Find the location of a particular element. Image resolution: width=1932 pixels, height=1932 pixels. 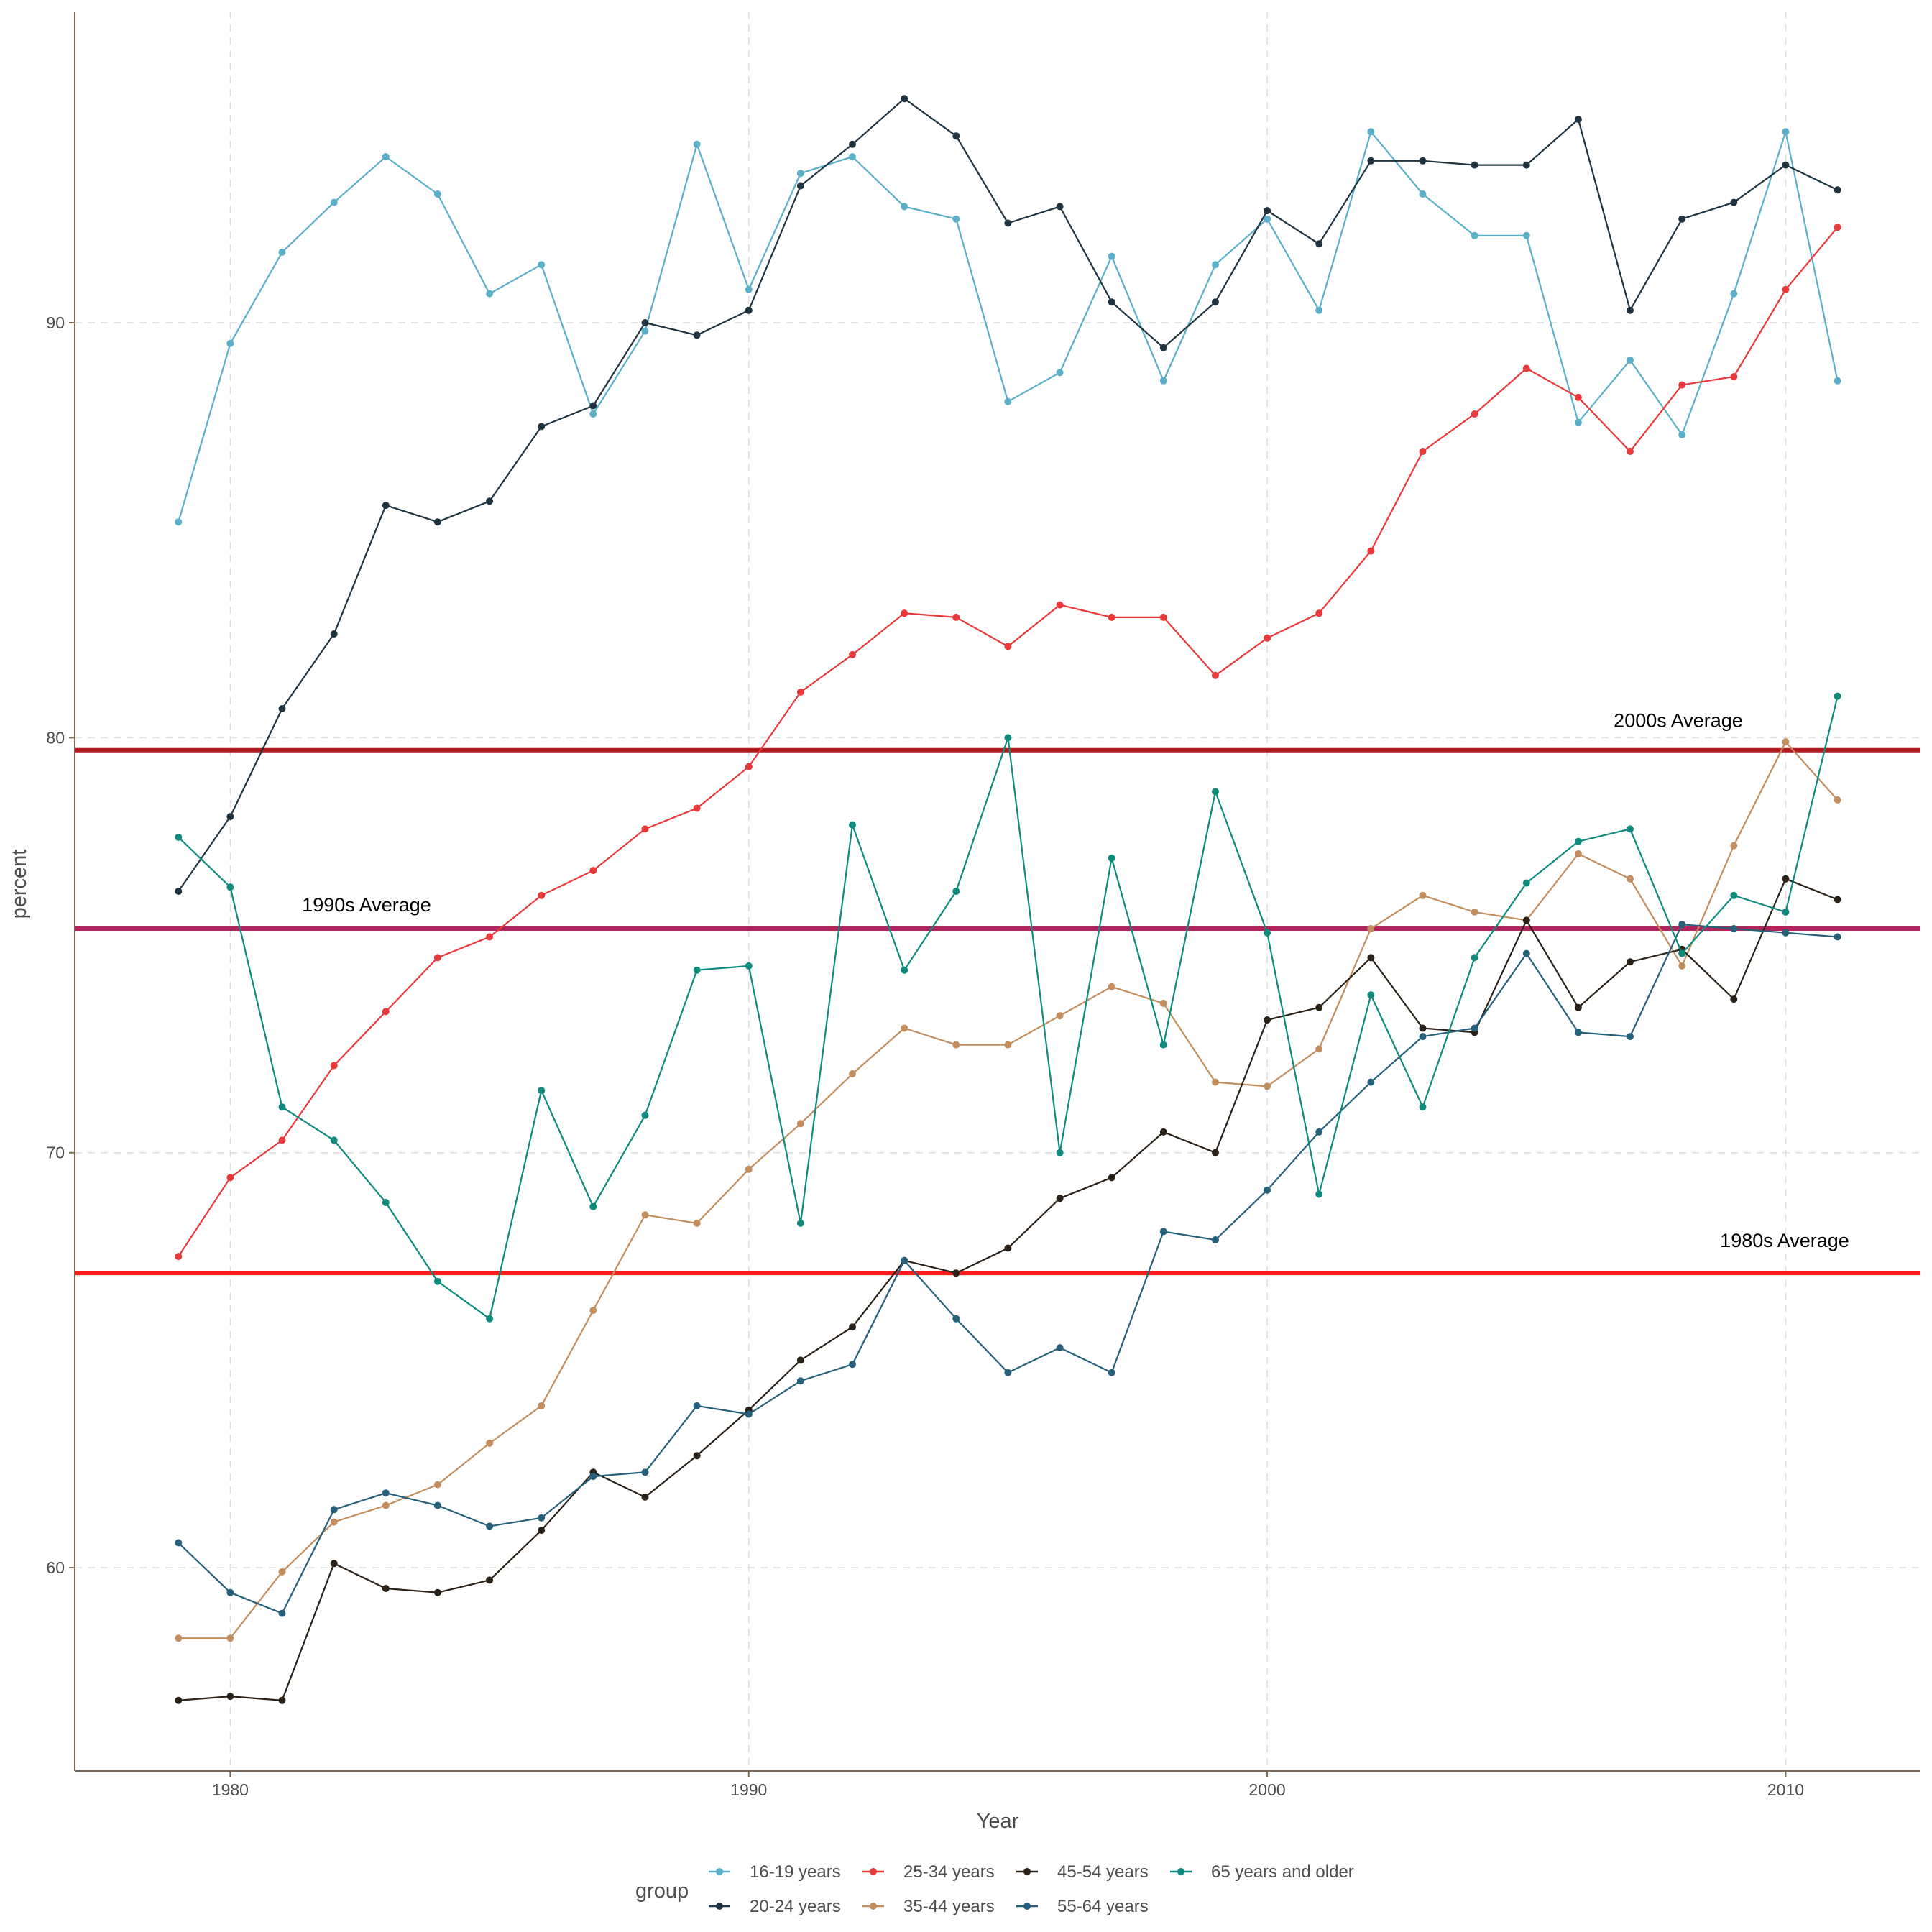

reference-line-label: 1980s Average is located at coordinates (1784, 1240).